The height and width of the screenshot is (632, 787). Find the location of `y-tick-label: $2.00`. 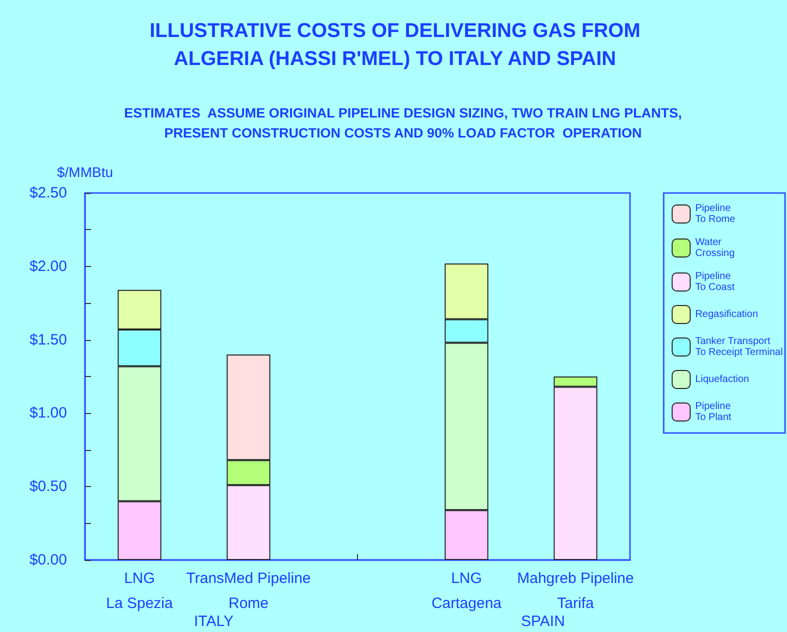

y-tick-label: $2.00 is located at coordinates (48, 266).